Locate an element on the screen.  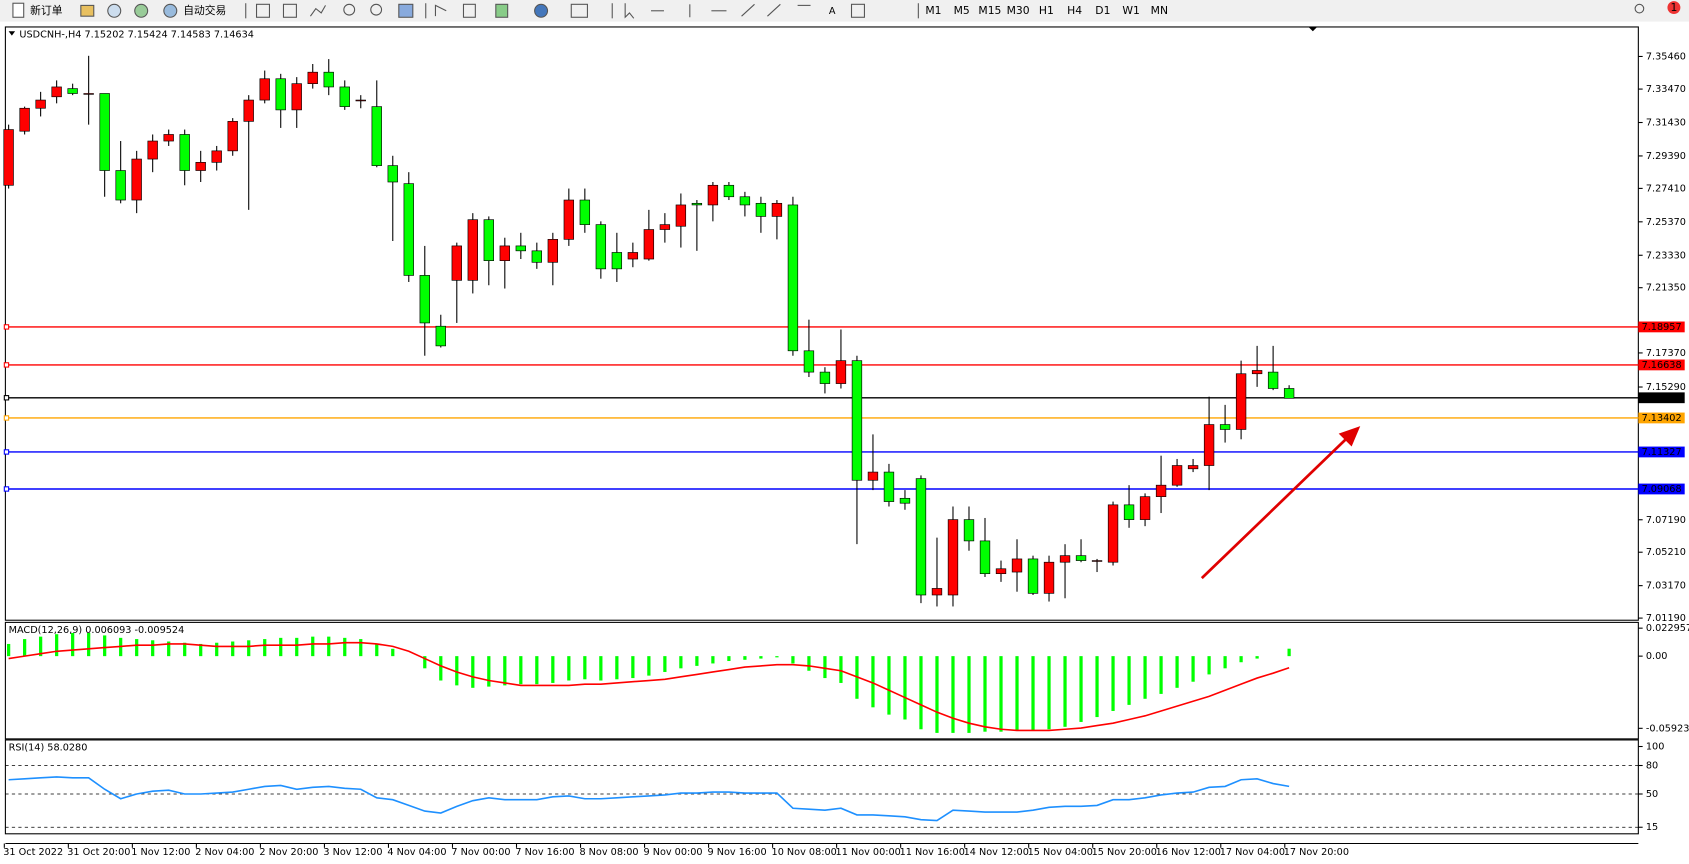
panel-frame is located at coordinates (821, 680).